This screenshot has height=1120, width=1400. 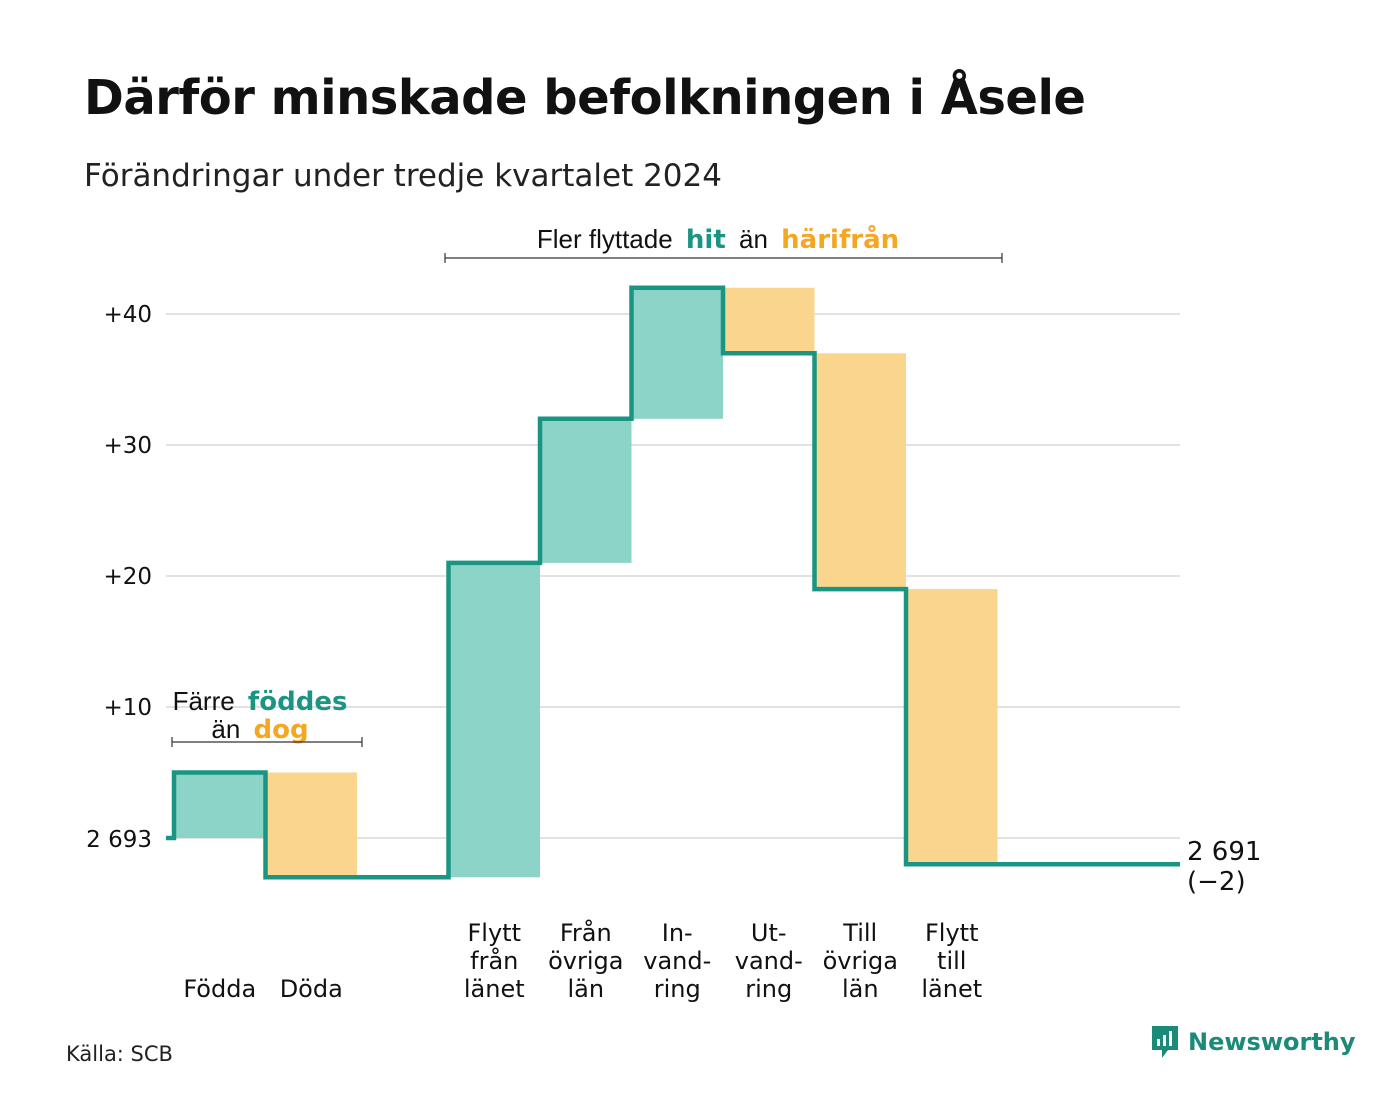 I want to click on svg-text:Fler flyttade hit: Fler flyttade hit än härifrån, so click(x=718, y=239).